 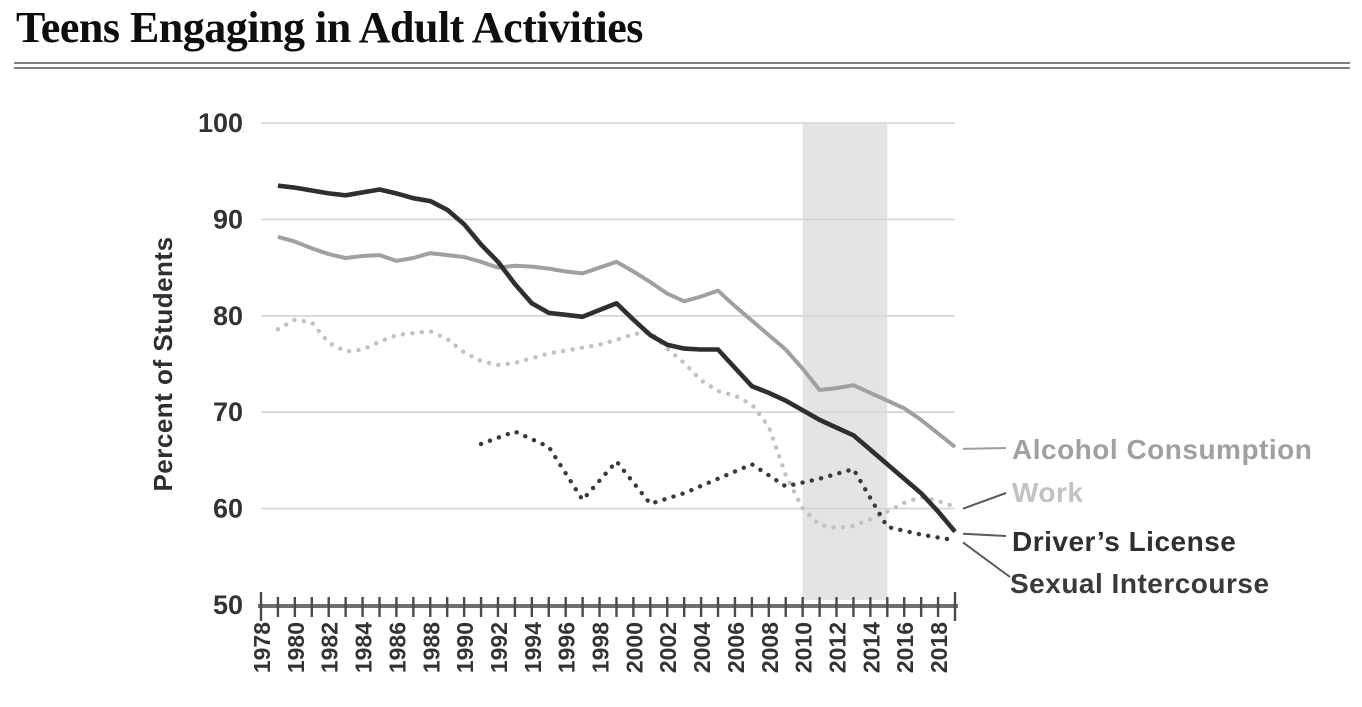 What do you see at coordinates (364, 647) in the screenshot?
I see `x-tick-label: 1984` at bounding box center [364, 647].